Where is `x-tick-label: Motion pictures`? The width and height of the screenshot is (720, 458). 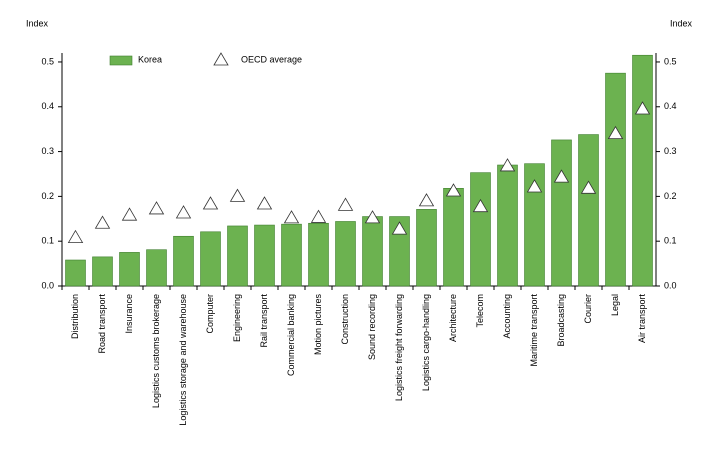 x-tick-label: Motion pictures is located at coordinates (318, 325).